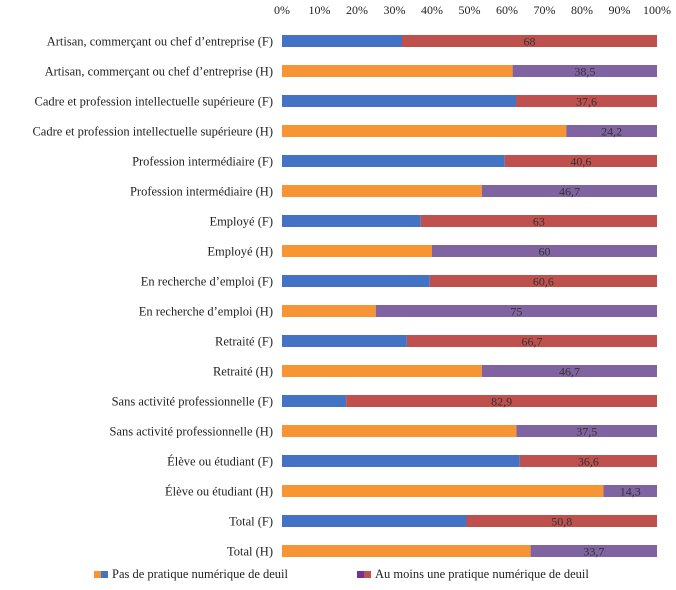 The width and height of the screenshot is (676, 590). I want to click on x-tick-label: 30%, so click(395, 10).